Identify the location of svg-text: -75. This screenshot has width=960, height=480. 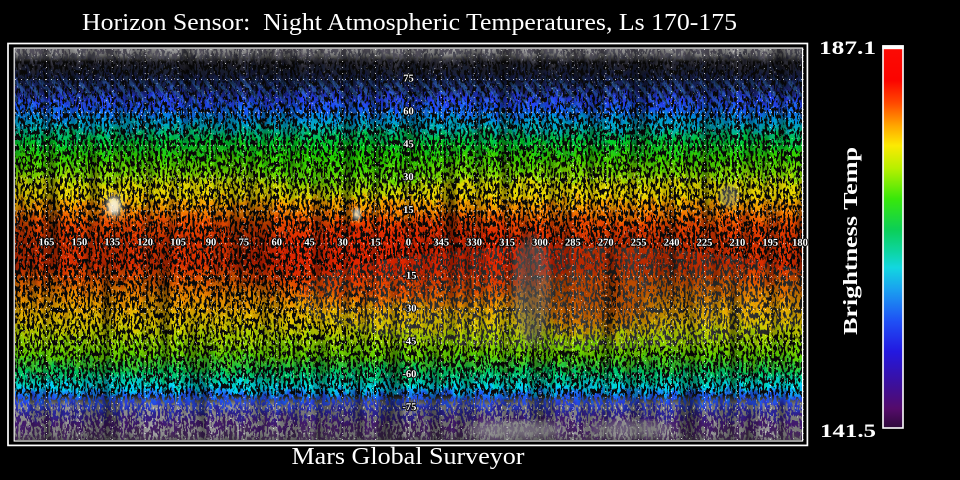
(409, 407).